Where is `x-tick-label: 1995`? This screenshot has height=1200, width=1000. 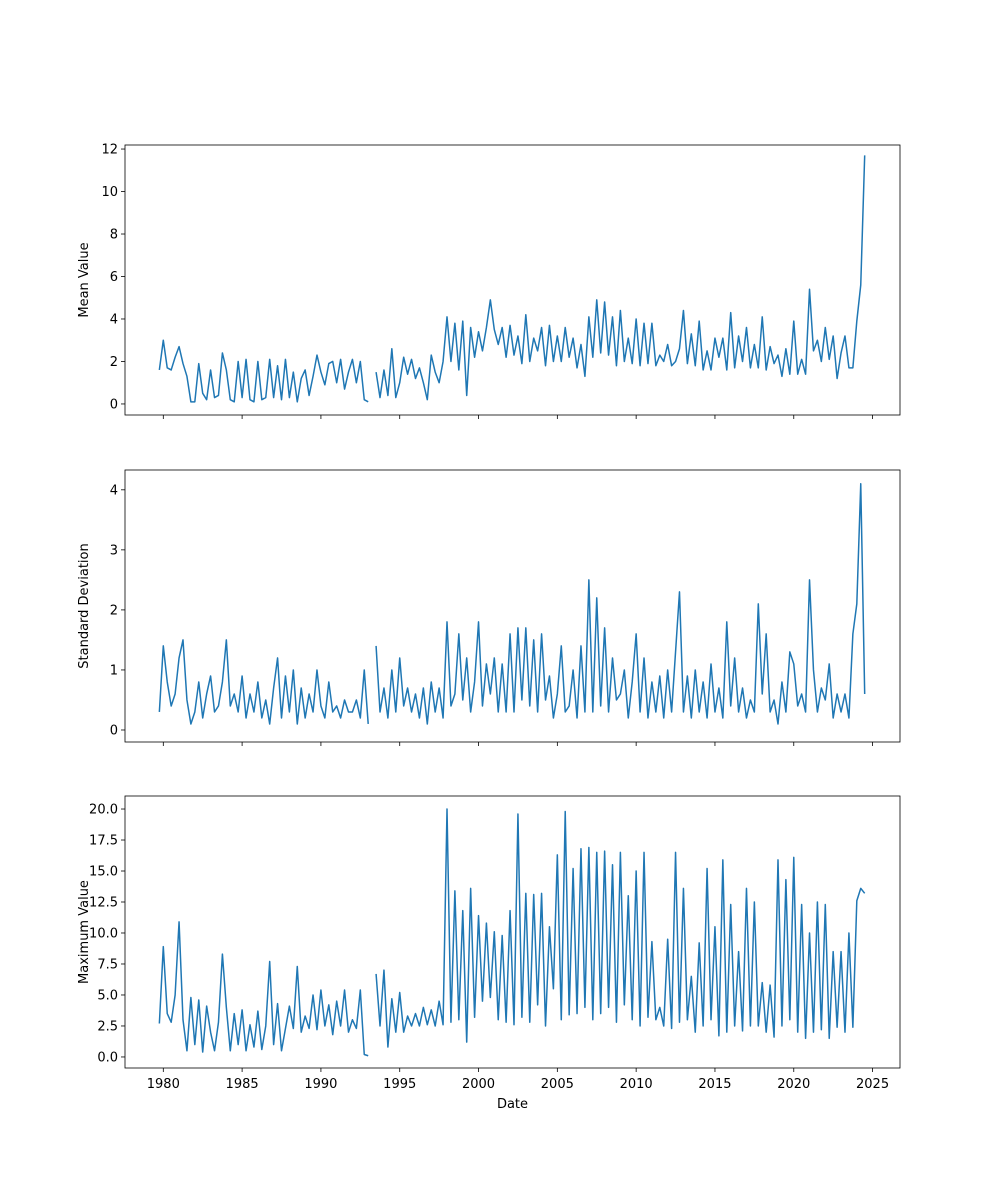
x-tick-label: 1995 is located at coordinates (399, 1084).